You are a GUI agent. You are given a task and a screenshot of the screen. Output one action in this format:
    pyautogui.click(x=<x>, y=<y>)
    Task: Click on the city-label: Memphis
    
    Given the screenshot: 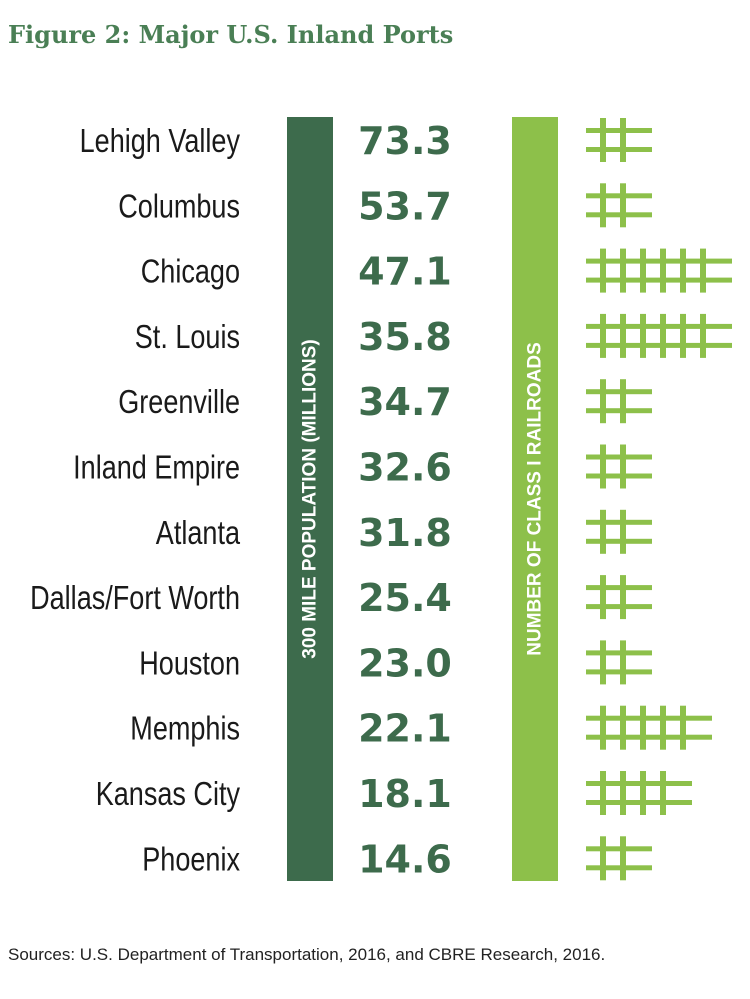 What is the action you would take?
    pyautogui.click(x=185, y=729)
    